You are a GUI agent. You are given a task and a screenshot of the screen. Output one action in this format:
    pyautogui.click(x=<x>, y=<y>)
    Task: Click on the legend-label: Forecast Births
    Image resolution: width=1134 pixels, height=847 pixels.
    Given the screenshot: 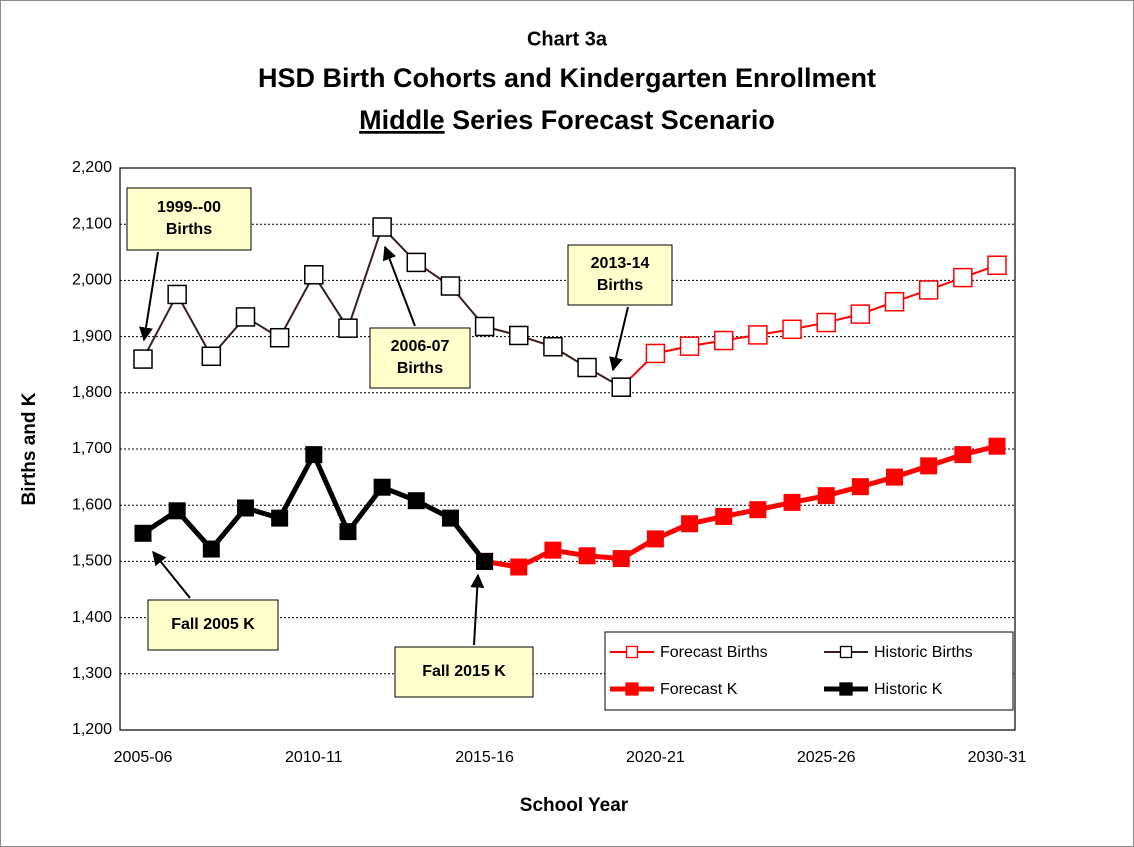 What is the action you would take?
    pyautogui.click(x=714, y=652)
    